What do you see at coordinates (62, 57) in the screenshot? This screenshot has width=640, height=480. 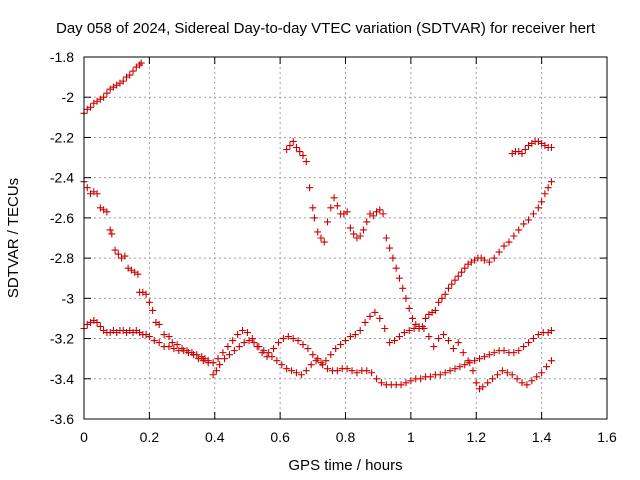 I see `y-tick-label: -1.8` at bounding box center [62, 57].